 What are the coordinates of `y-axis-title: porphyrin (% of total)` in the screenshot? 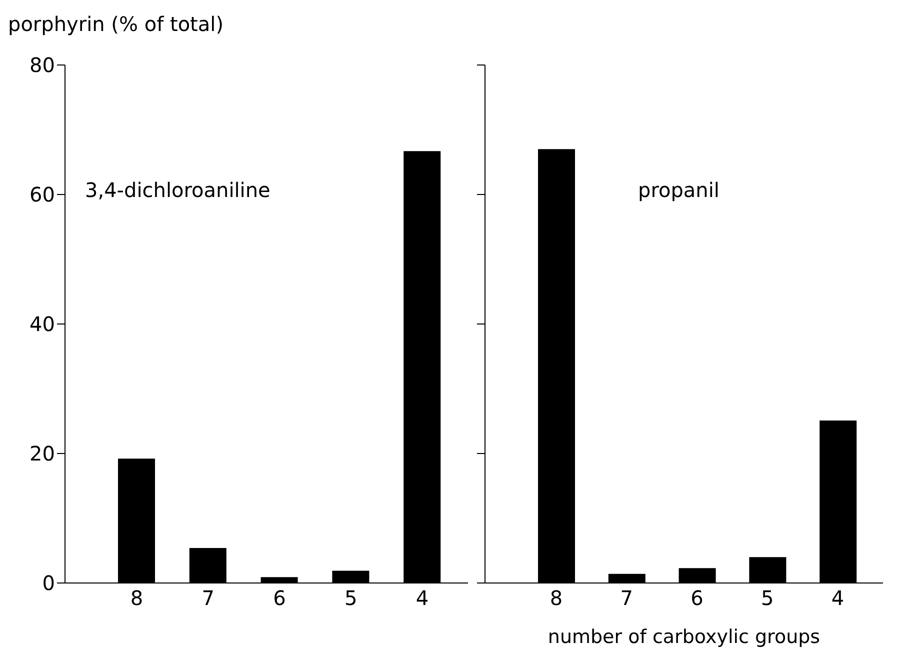 It's located at (116, 24).